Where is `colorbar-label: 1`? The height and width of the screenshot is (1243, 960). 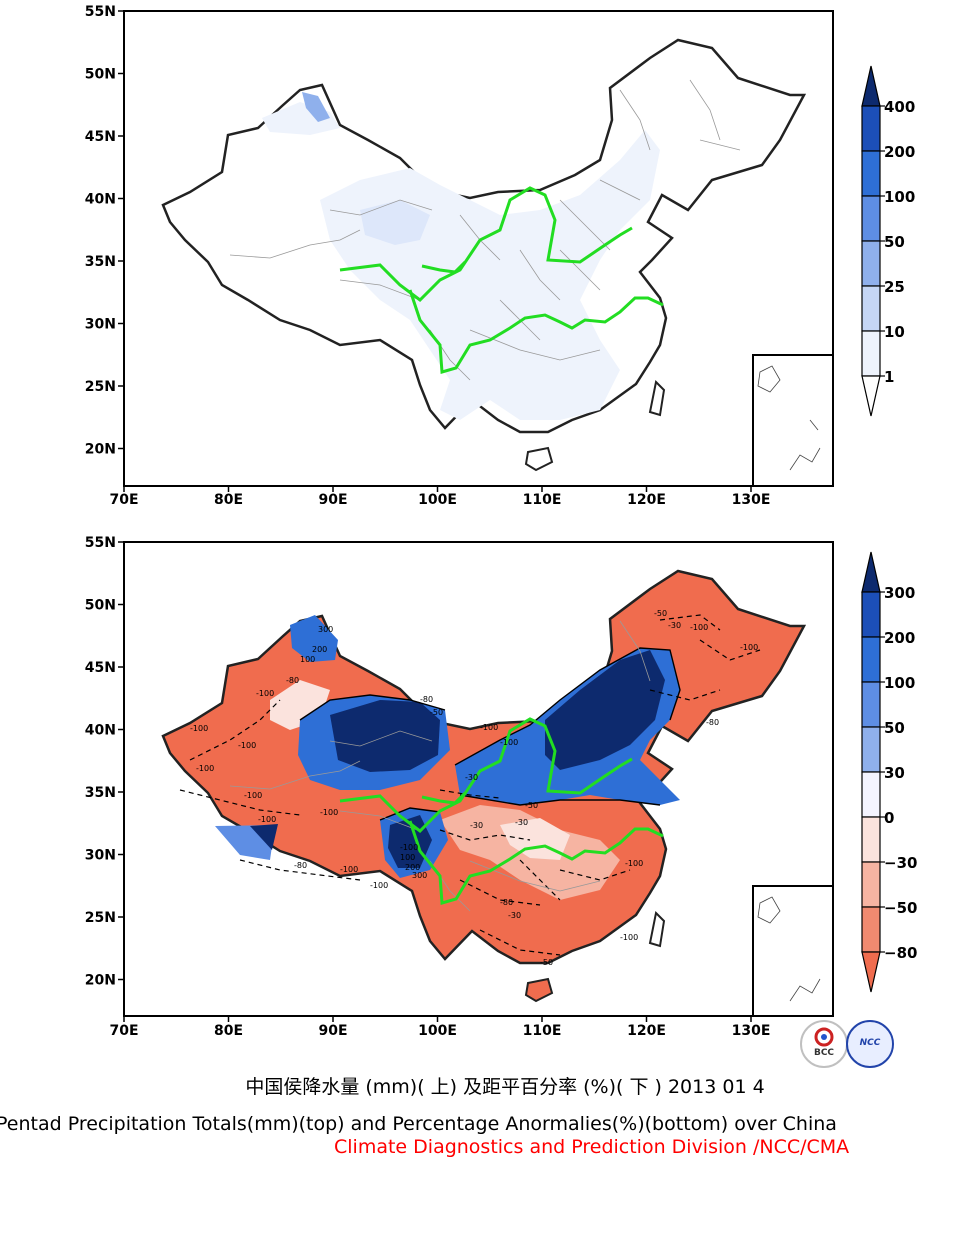
colorbar-label: 1 is located at coordinates (889, 377).